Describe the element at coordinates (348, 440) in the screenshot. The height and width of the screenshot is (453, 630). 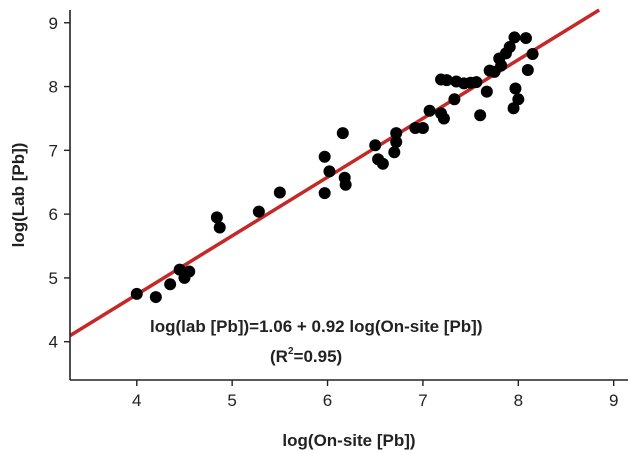
I see `x-axis-title: log(On-site [Pb])` at that location.